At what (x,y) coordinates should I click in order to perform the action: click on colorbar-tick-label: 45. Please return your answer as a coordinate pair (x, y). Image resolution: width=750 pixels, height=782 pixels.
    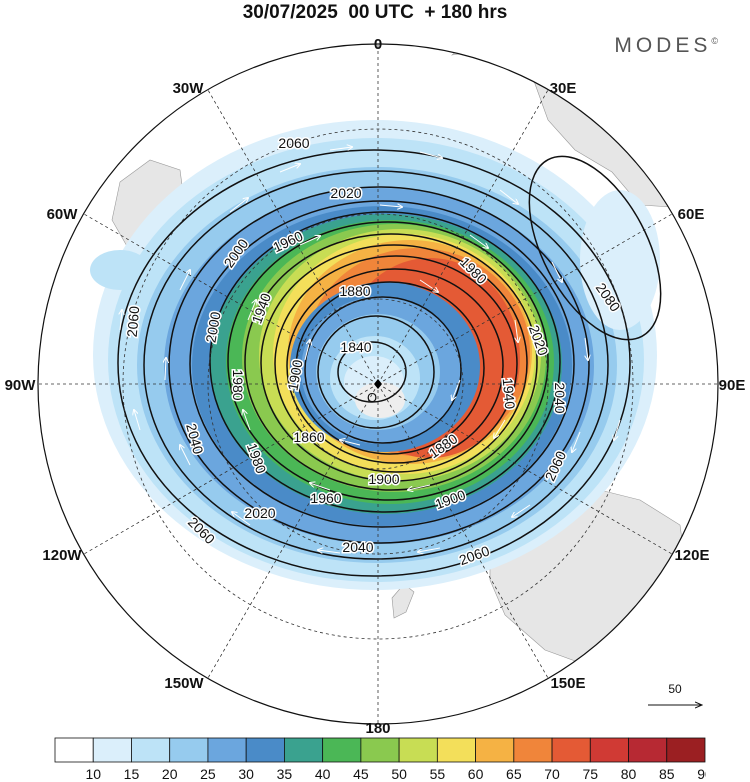
    Looking at the image, I should click on (361, 773).